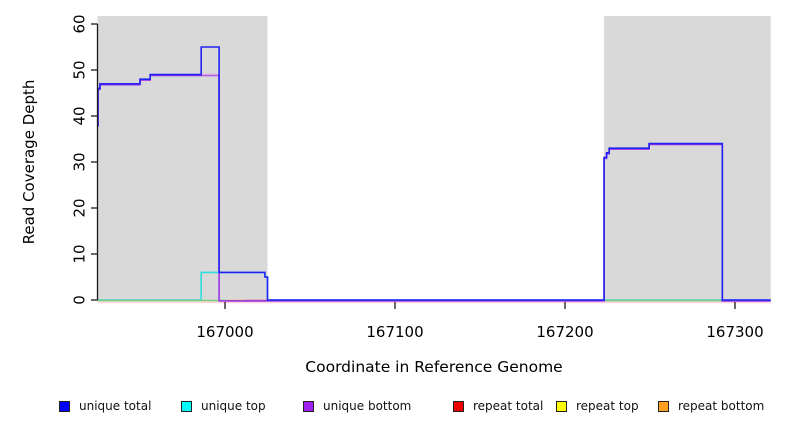 Image resolution: width=792 pixels, height=432 pixels. Describe the element at coordinates (80, 69) in the screenshot. I see `y-axis-tick-label: 50` at that location.